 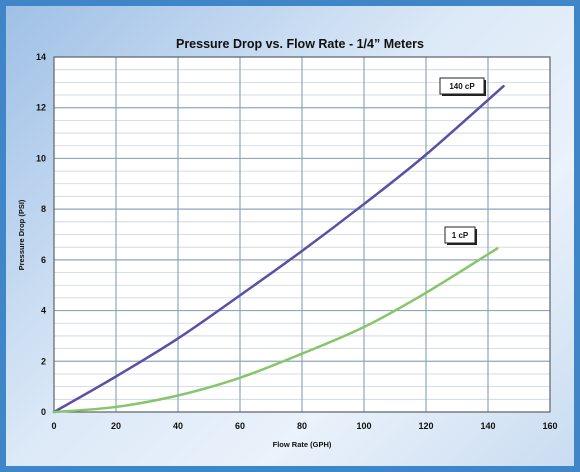 What do you see at coordinates (41, 158) in the screenshot?
I see `y-tick-label: 10` at bounding box center [41, 158].